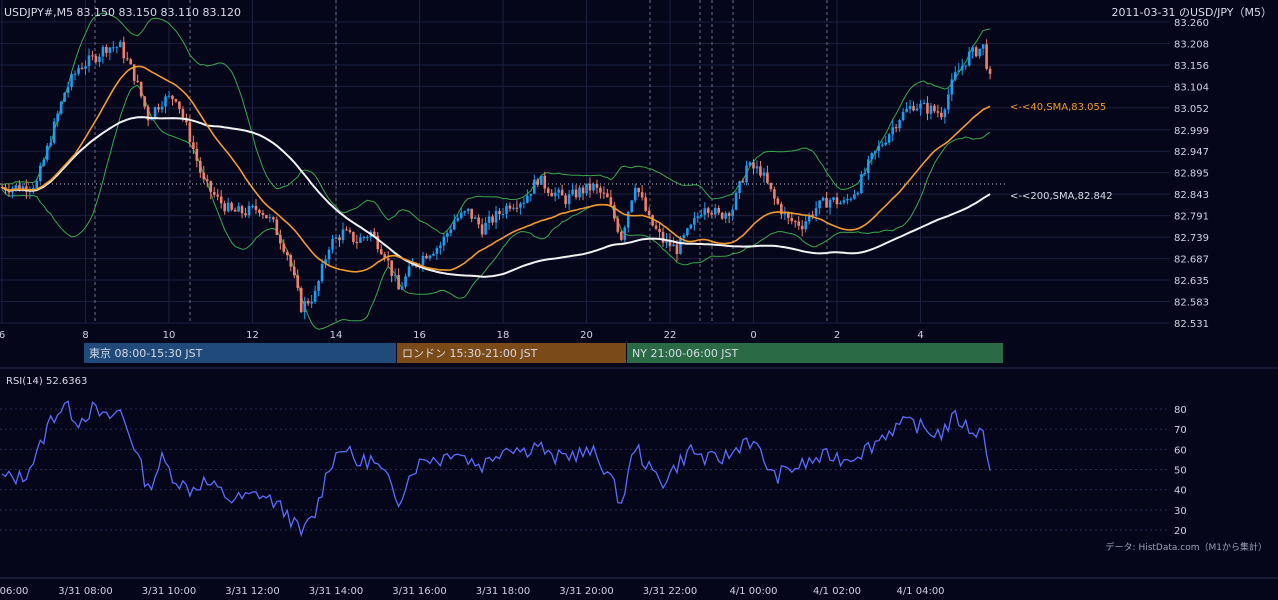 The height and width of the screenshot is (600, 1278). What do you see at coordinates (753, 335) in the screenshot?
I see `time-tick-label: 0` at bounding box center [753, 335].